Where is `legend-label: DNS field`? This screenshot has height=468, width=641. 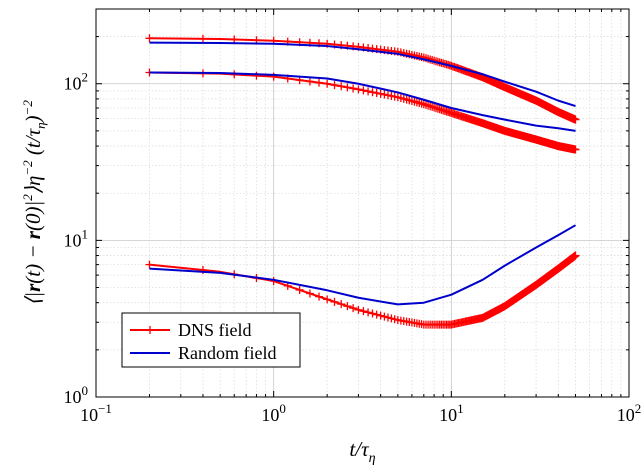
legend-label: DNS field is located at coordinates (215, 330).